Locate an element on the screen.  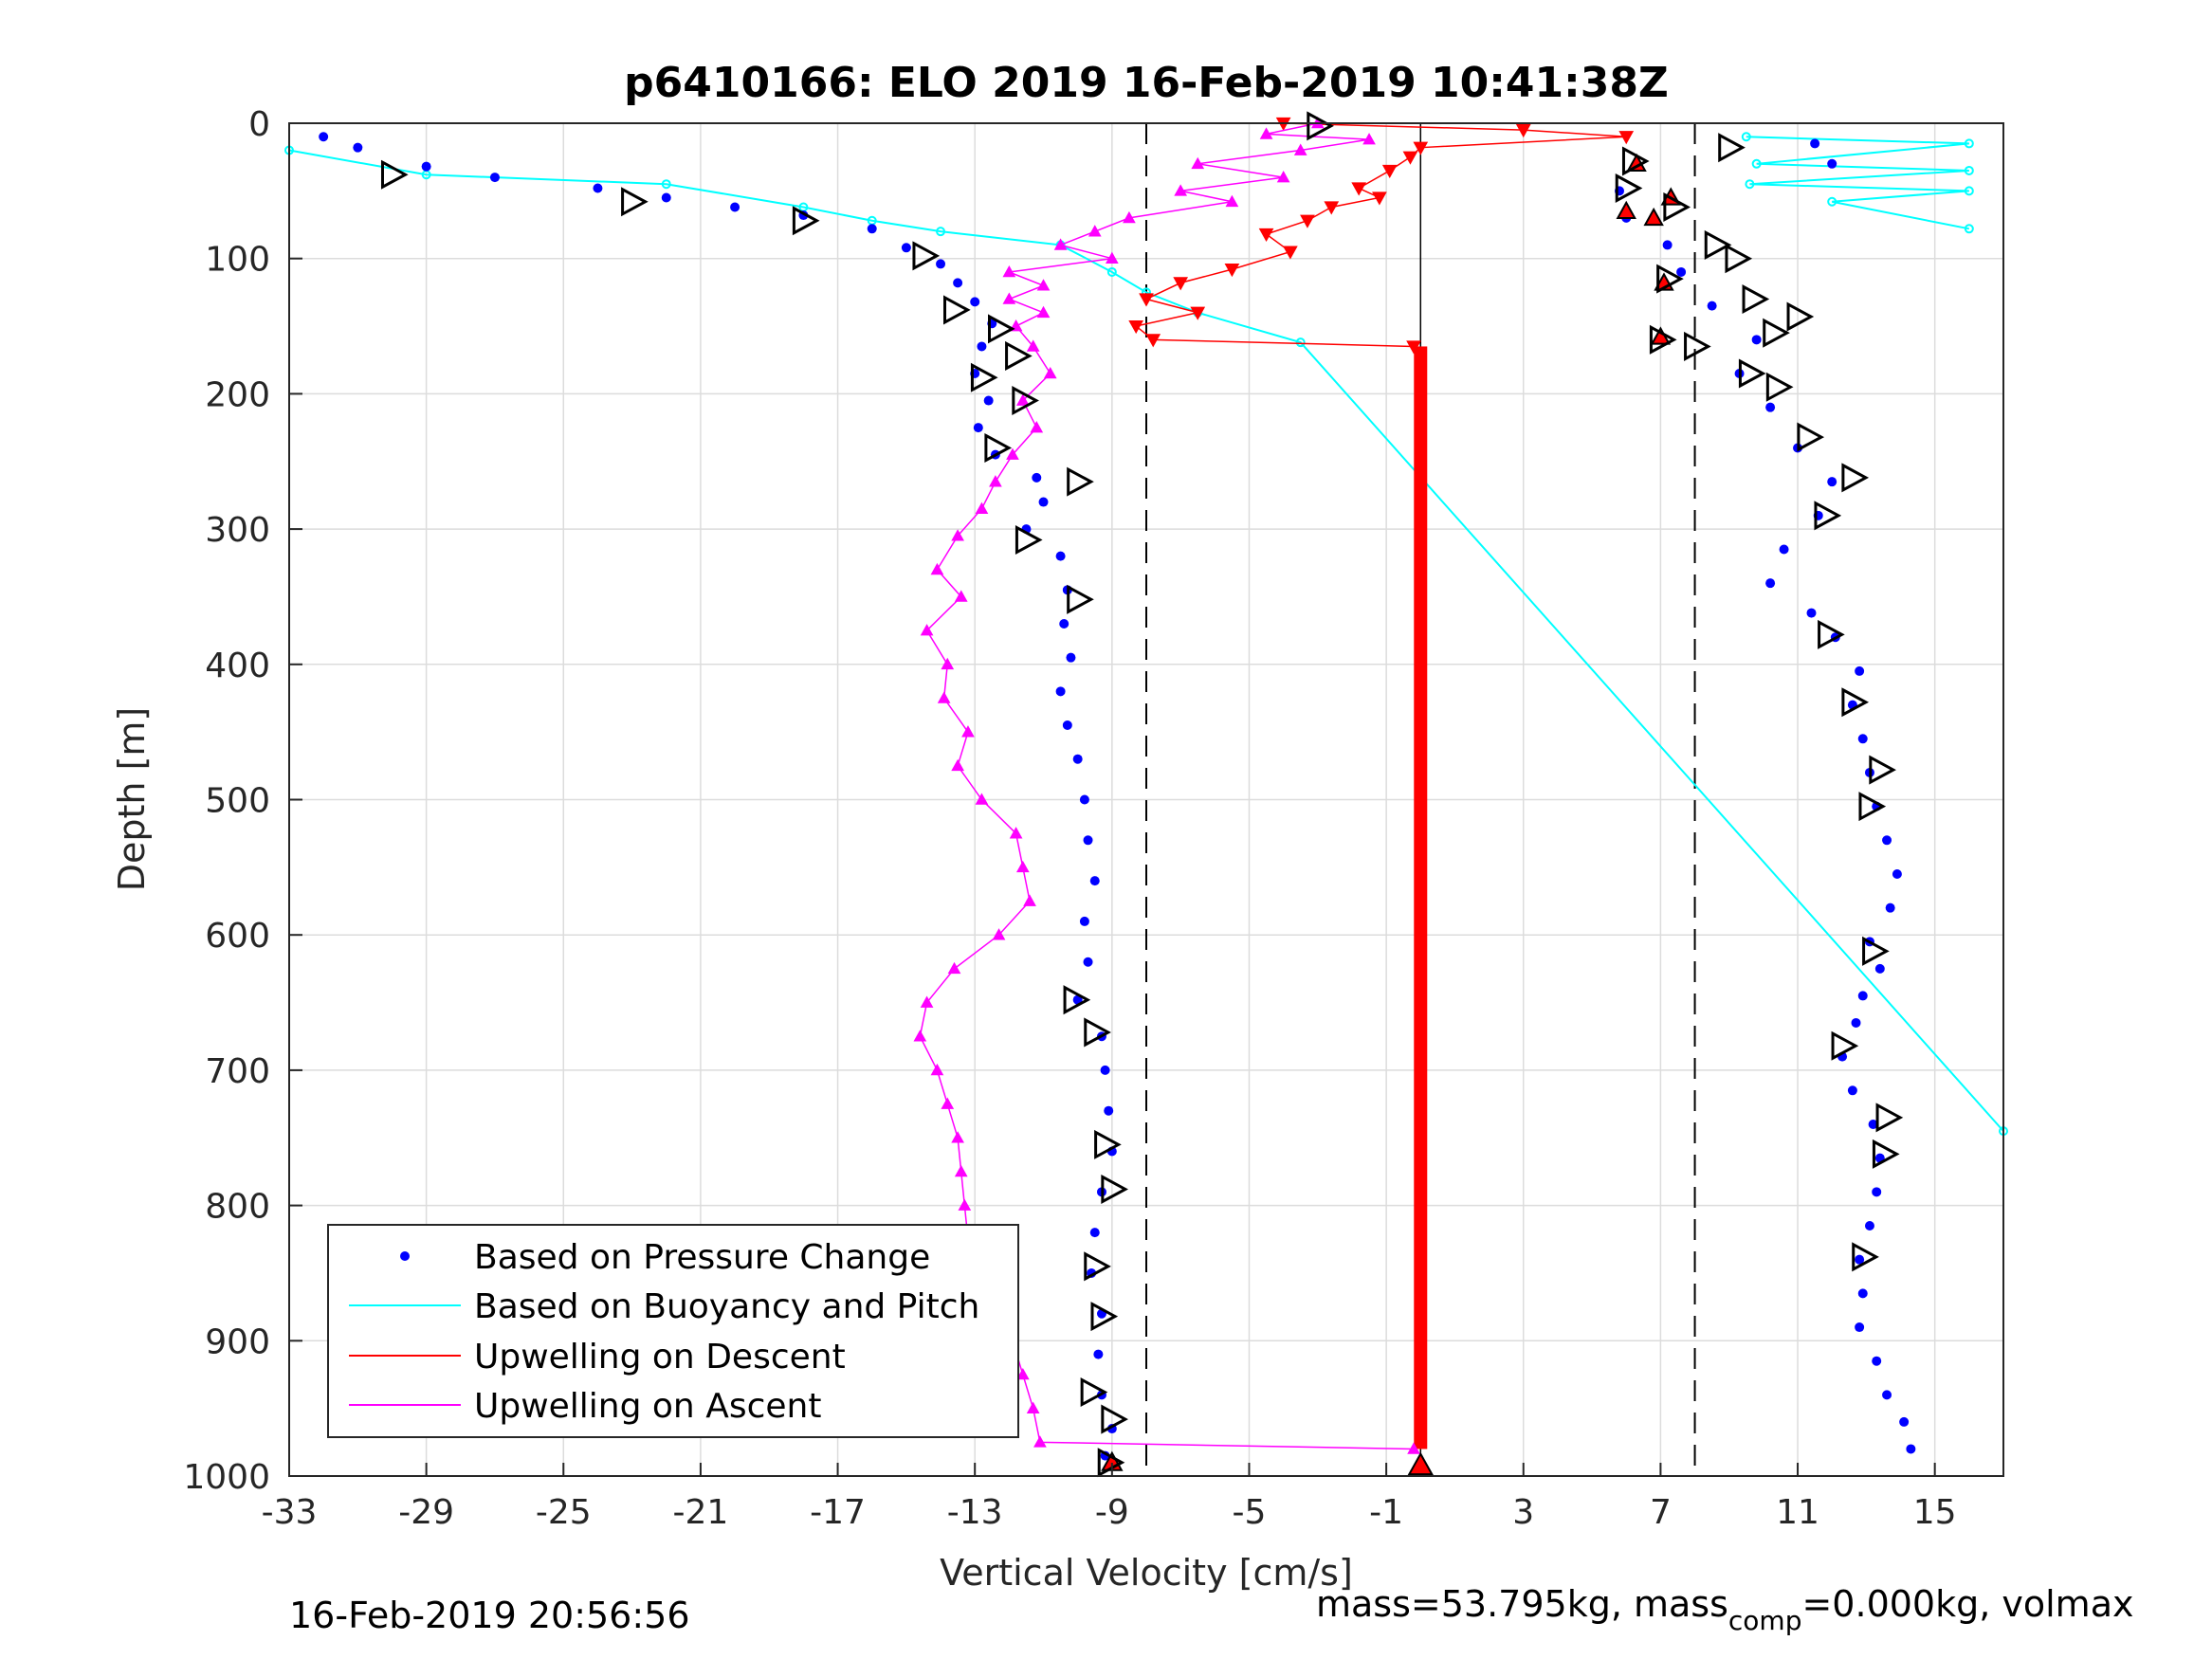
y-ticks: 0 100 200 300 400 500 600 700 800 900 1000 is located at coordinates (242, 801).